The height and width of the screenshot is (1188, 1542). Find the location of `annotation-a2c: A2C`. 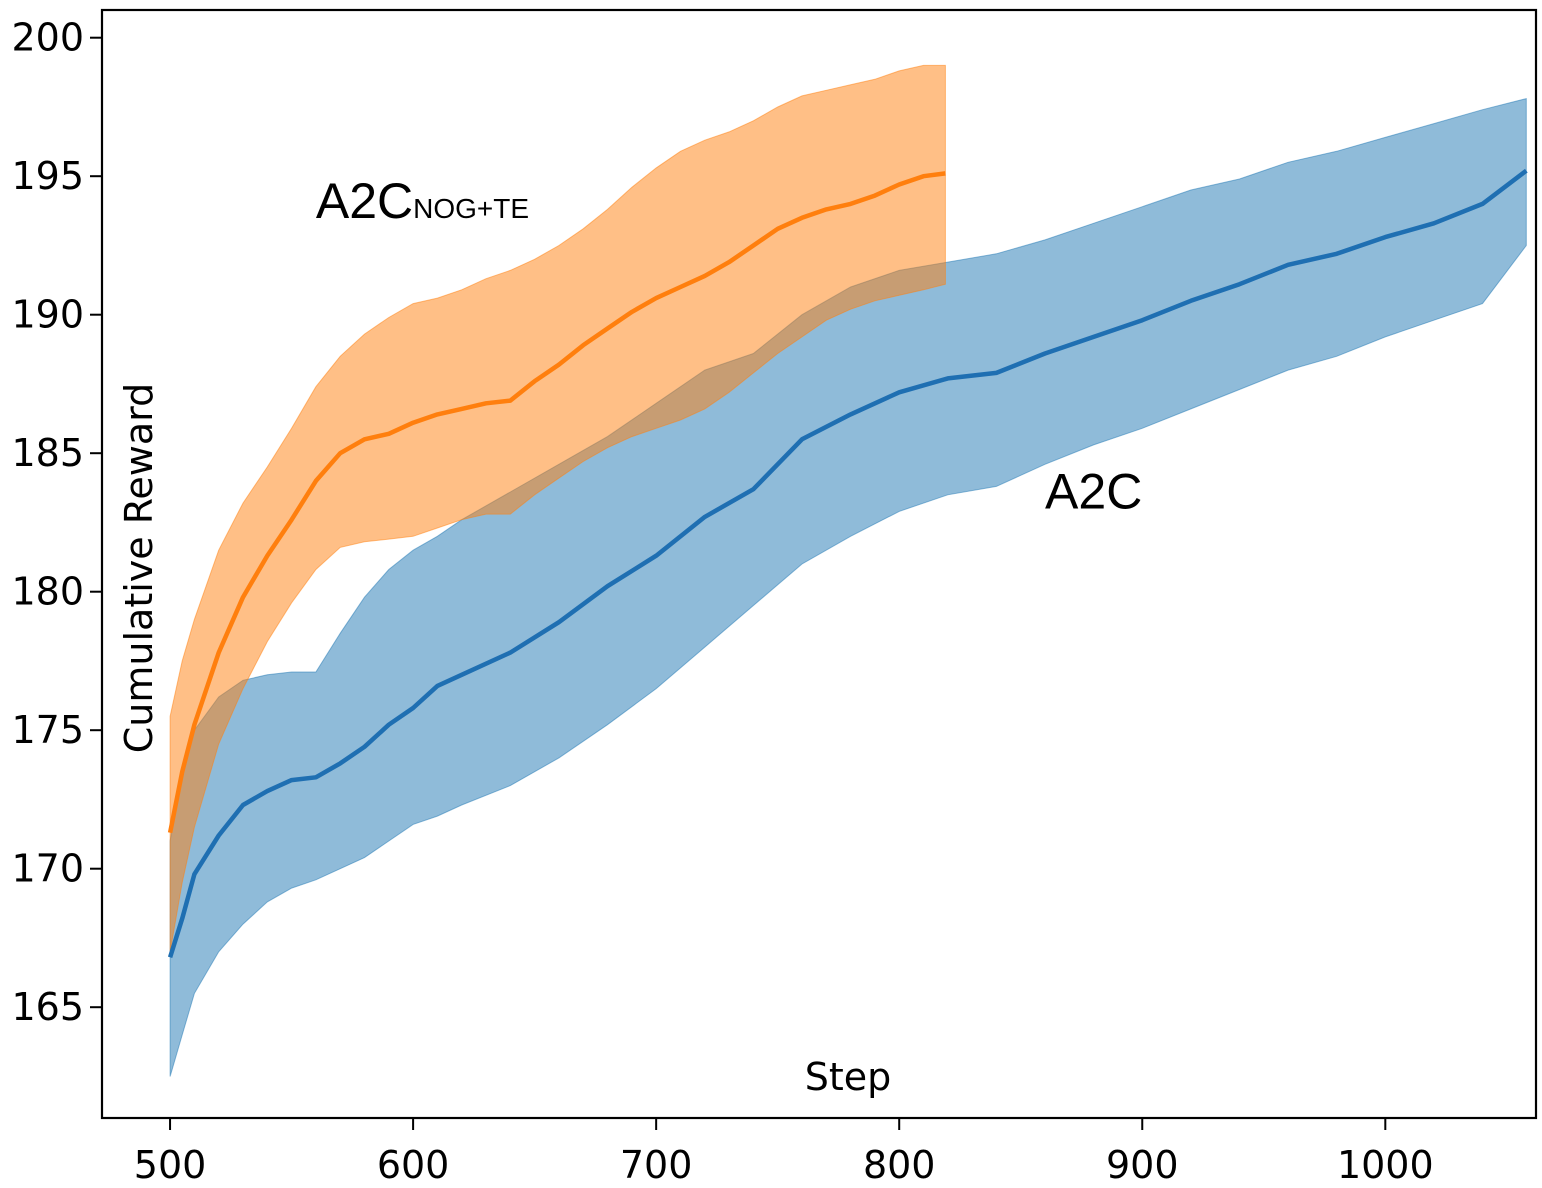

annotation-a2c: A2C is located at coordinates (1093, 492).